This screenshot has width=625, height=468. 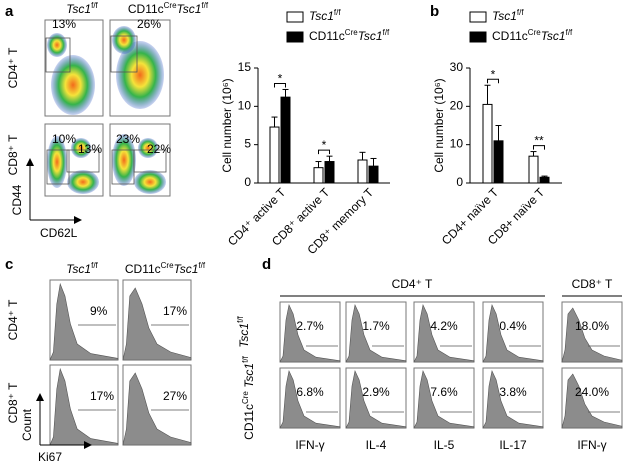 What do you see at coordinates (592, 284) in the screenshot?
I see `group-label: CD8⁺ T` at bounding box center [592, 284].